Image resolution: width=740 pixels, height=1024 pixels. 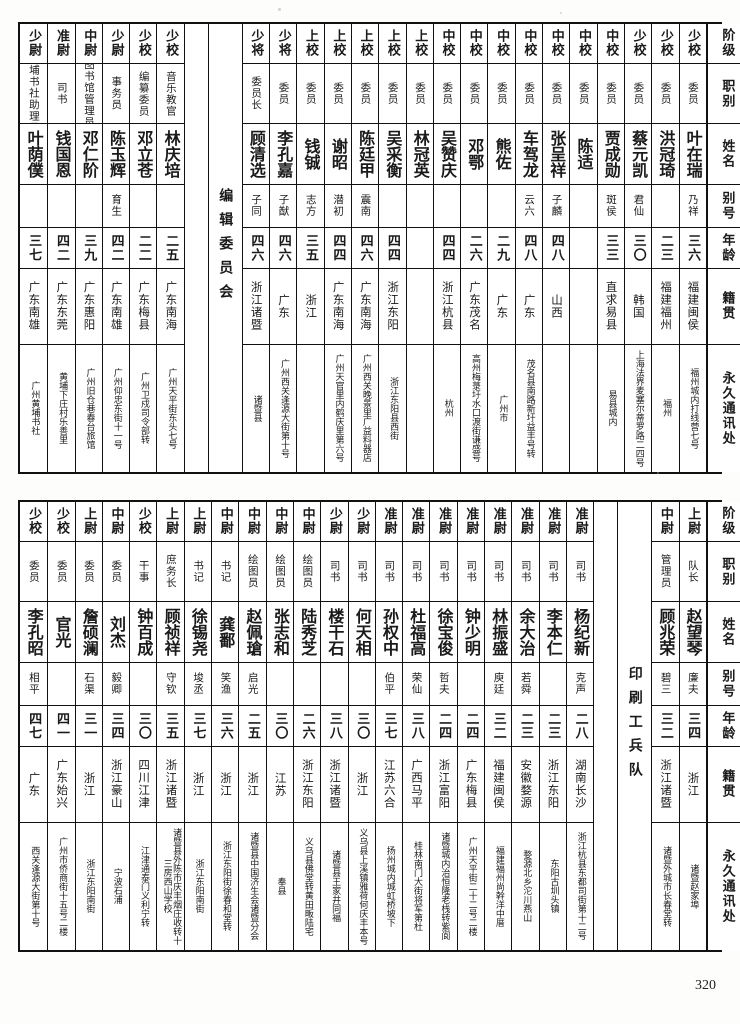 I want to click on cell-name: 钱国恩, so click(x=61, y=153).